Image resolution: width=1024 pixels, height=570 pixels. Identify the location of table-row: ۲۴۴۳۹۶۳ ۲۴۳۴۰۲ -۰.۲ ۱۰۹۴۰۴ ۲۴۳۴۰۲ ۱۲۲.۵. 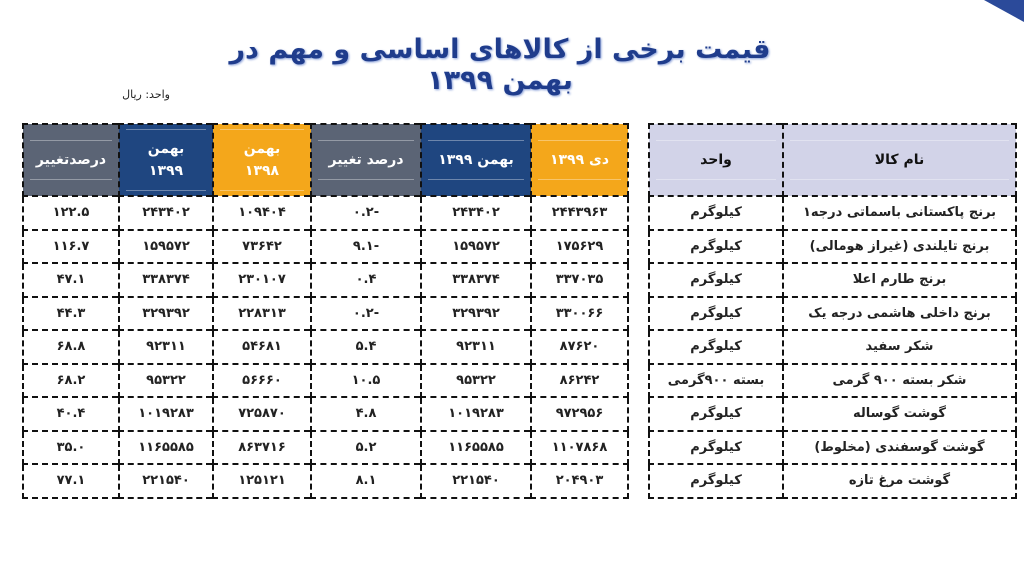
(325, 213).